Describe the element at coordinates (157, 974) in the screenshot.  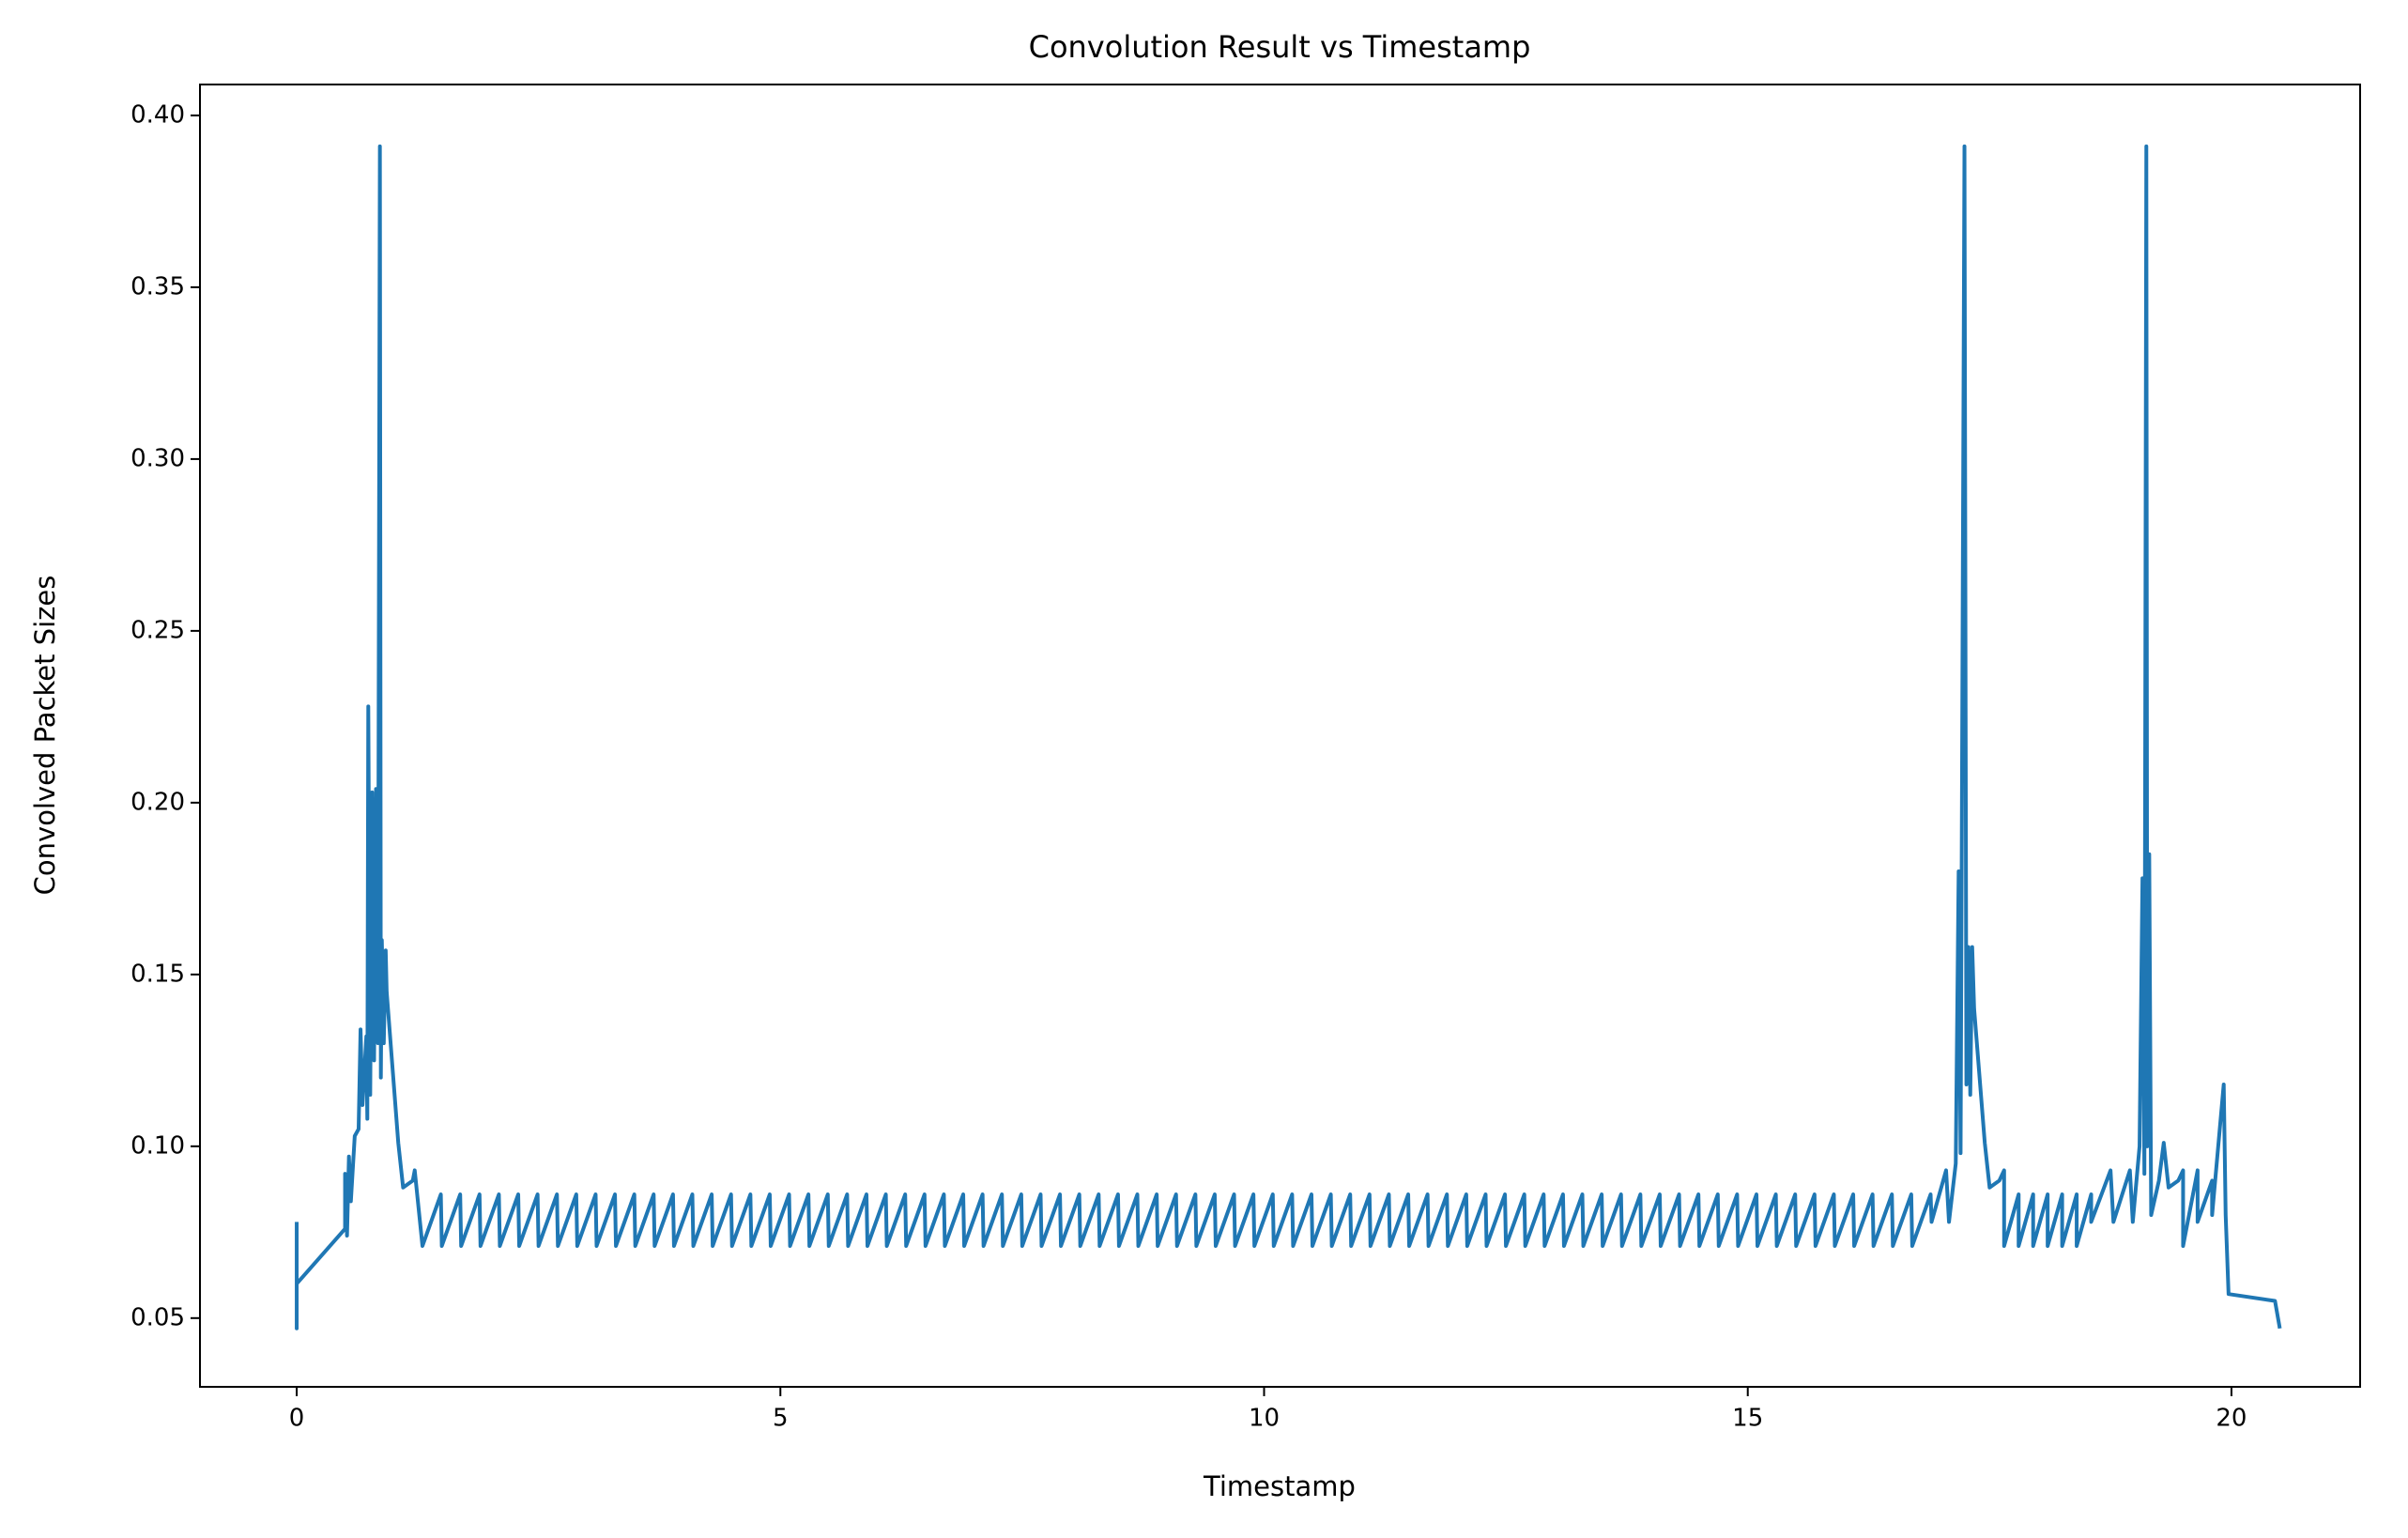
I see `y-tick-label: 0.15` at that location.